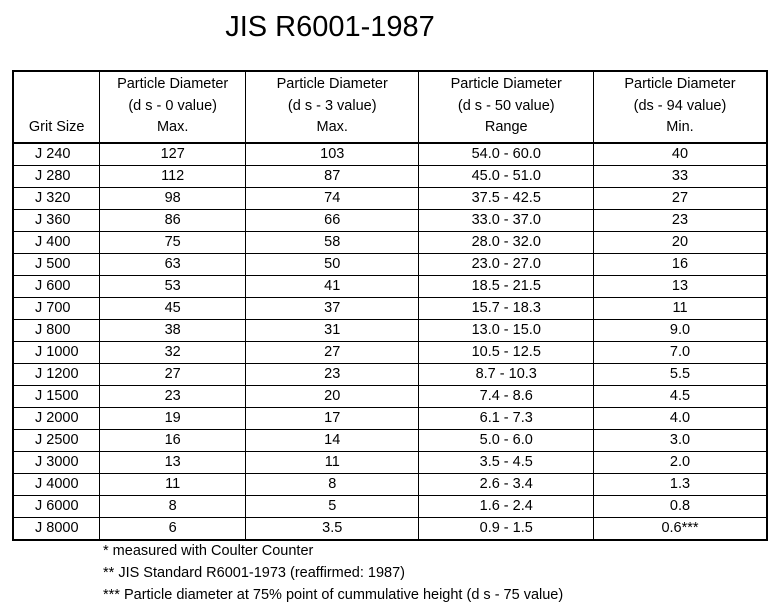  What do you see at coordinates (208, 551) in the screenshot?
I see `footnote: * measured with Coulter Counter` at bounding box center [208, 551].